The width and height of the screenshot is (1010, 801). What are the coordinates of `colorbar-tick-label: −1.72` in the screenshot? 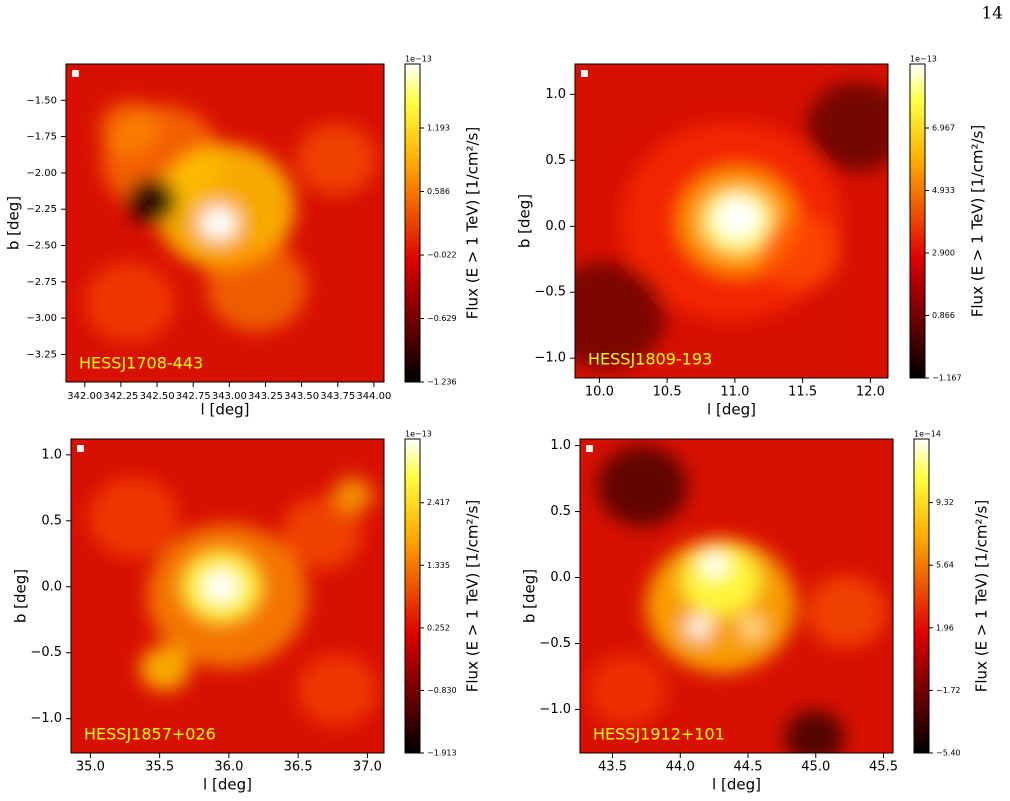 It's located at (948, 690).